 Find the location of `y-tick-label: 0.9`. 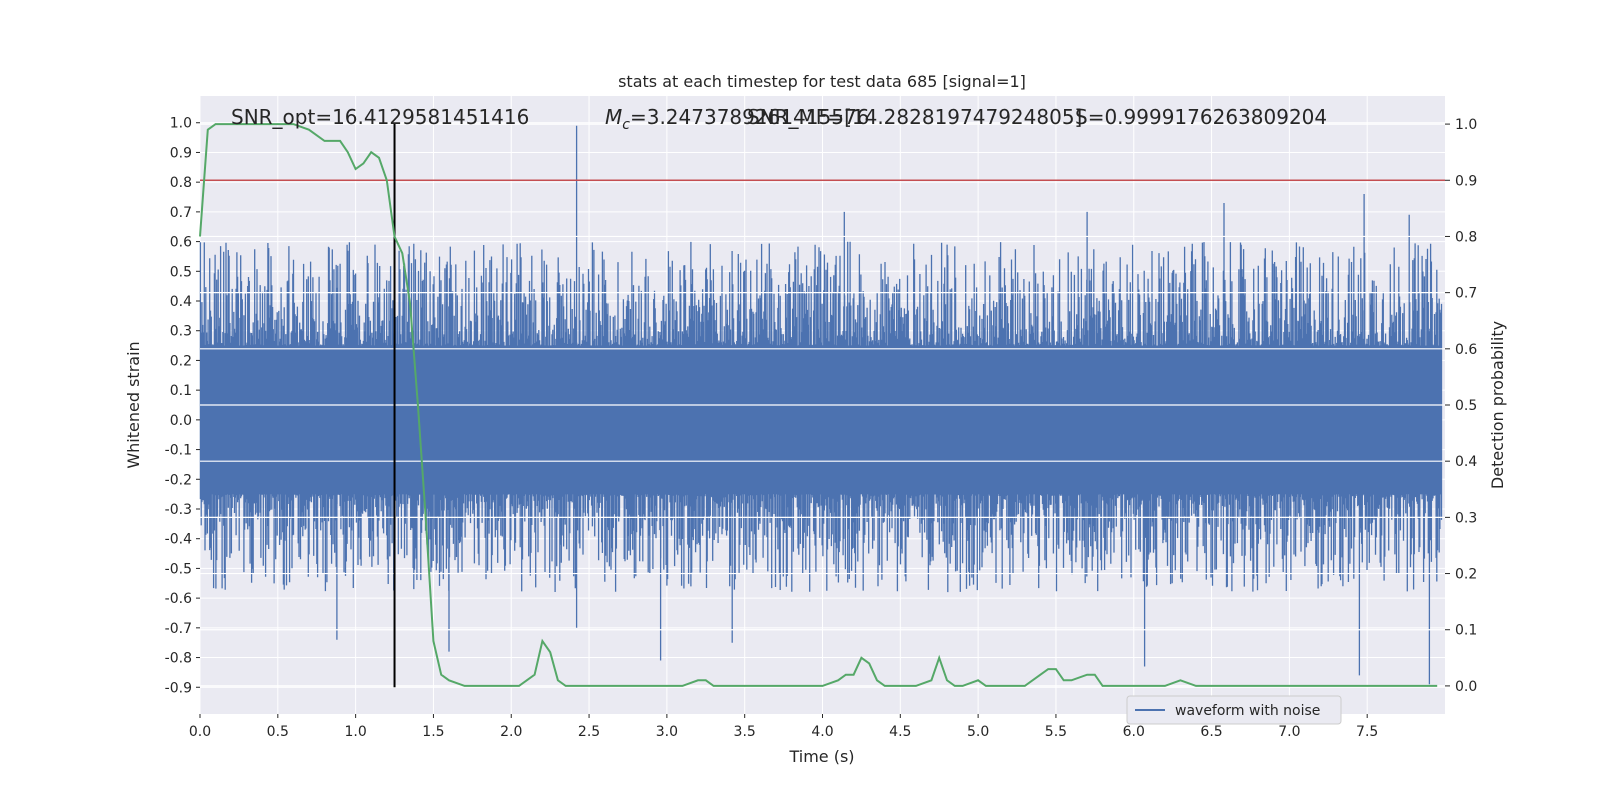

y-tick-label: 0.9 is located at coordinates (181, 153).